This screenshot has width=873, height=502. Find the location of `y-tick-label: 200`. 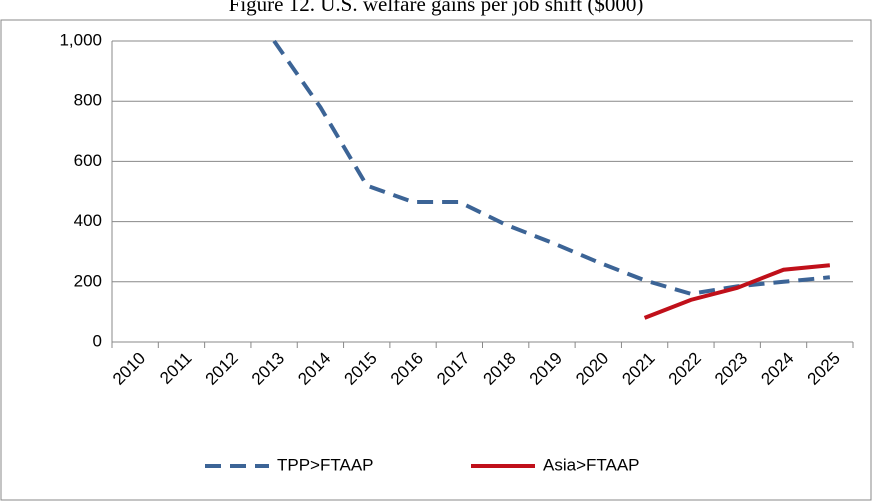

y-tick-label: 200 is located at coordinates (88, 280).